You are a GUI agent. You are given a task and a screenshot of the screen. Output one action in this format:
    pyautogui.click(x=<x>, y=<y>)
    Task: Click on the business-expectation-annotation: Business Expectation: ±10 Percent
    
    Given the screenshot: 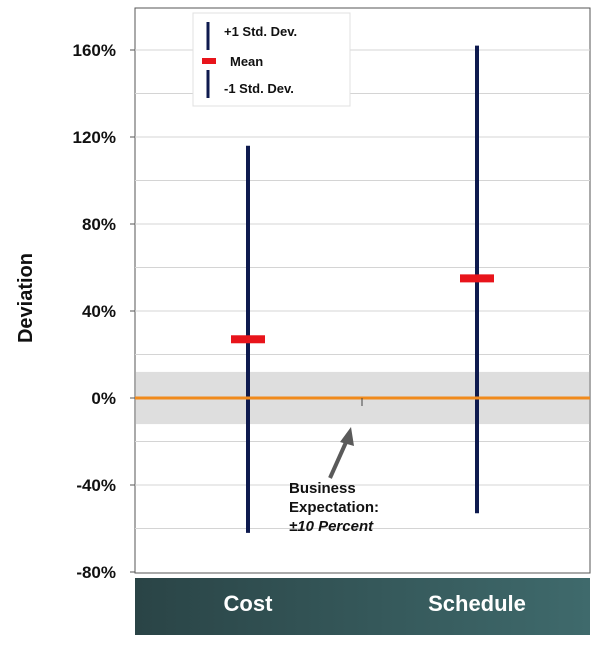 What is the action you would take?
    pyautogui.click(x=334, y=466)
    